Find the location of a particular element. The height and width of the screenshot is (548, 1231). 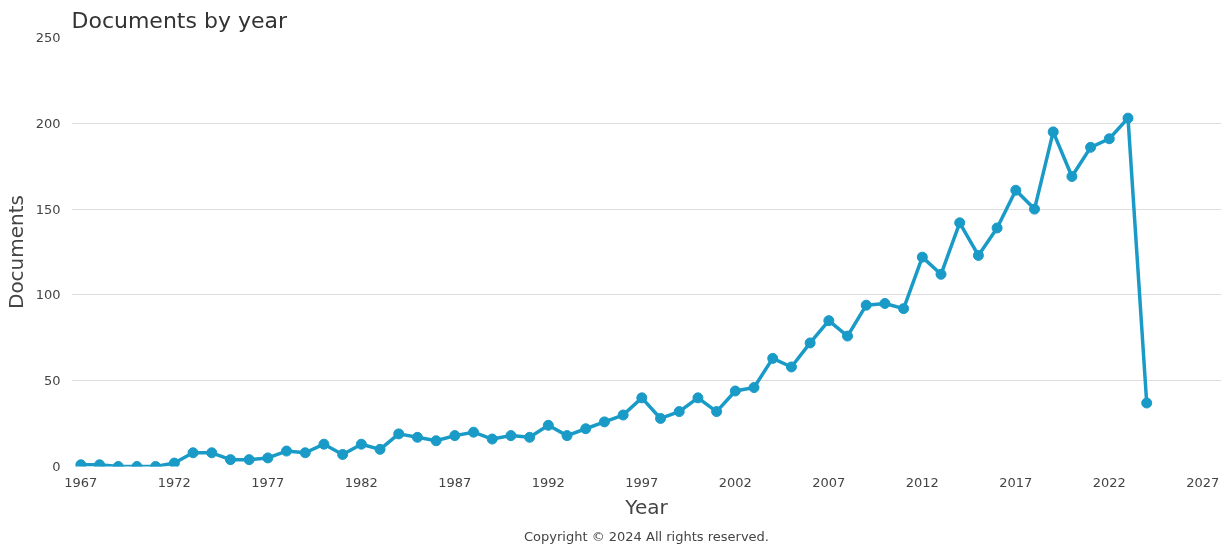

y-tick-label: 50 is located at coordinates (52, 381).